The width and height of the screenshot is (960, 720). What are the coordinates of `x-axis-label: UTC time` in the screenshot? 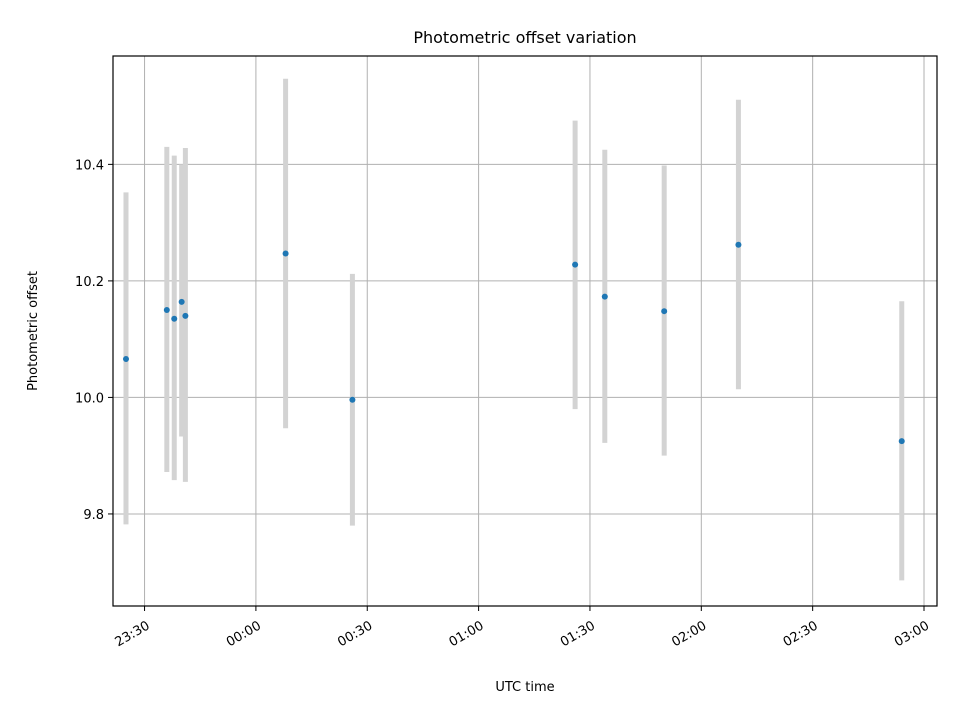 It's located at (524, 687).